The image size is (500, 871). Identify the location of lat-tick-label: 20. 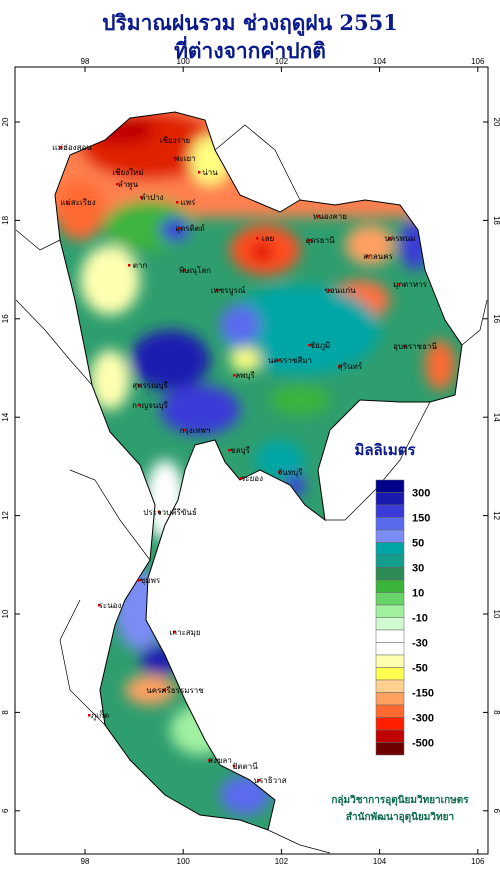
(5, 121).